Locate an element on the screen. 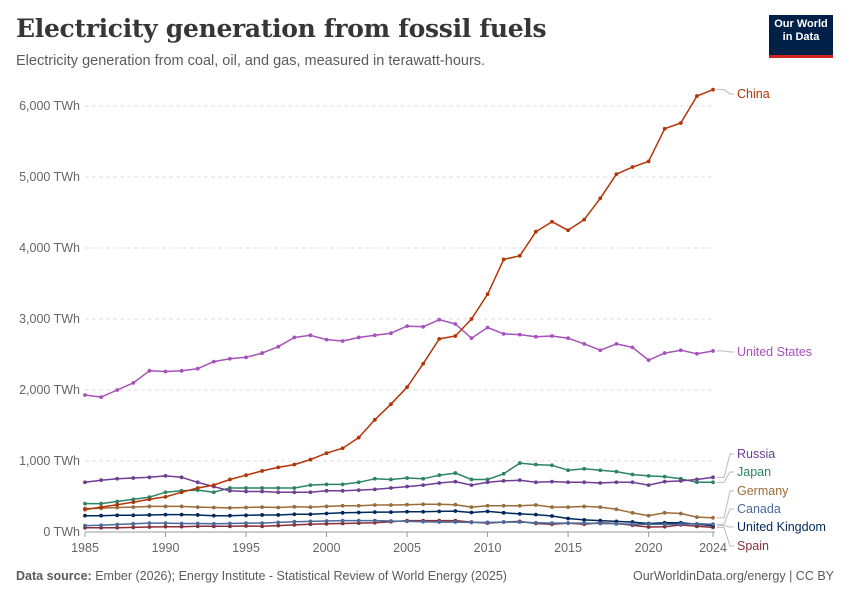 This screenshot has width=850, height=600. source-url: OurWorldinData.org/energy | CC BY is located at coordinates (733, 576).